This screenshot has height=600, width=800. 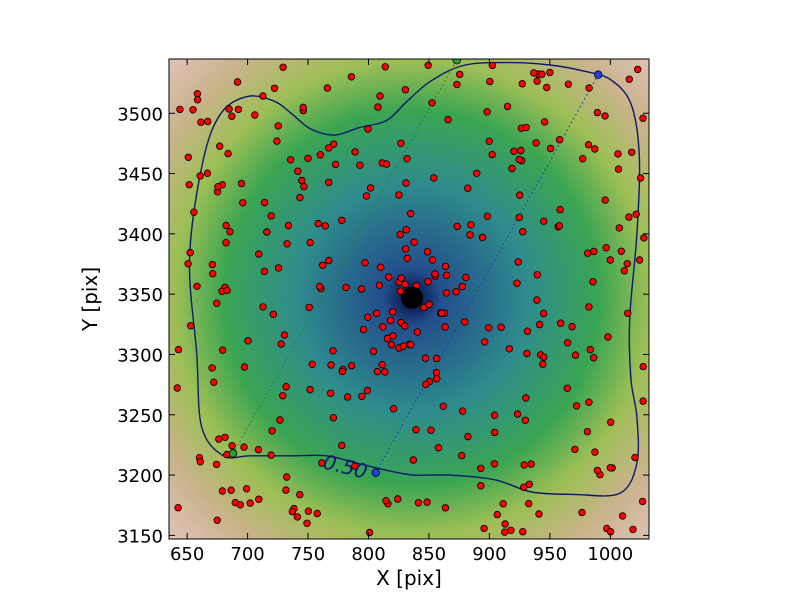 I want to click on x-tick-label: 650, so click(x=187, y=554).